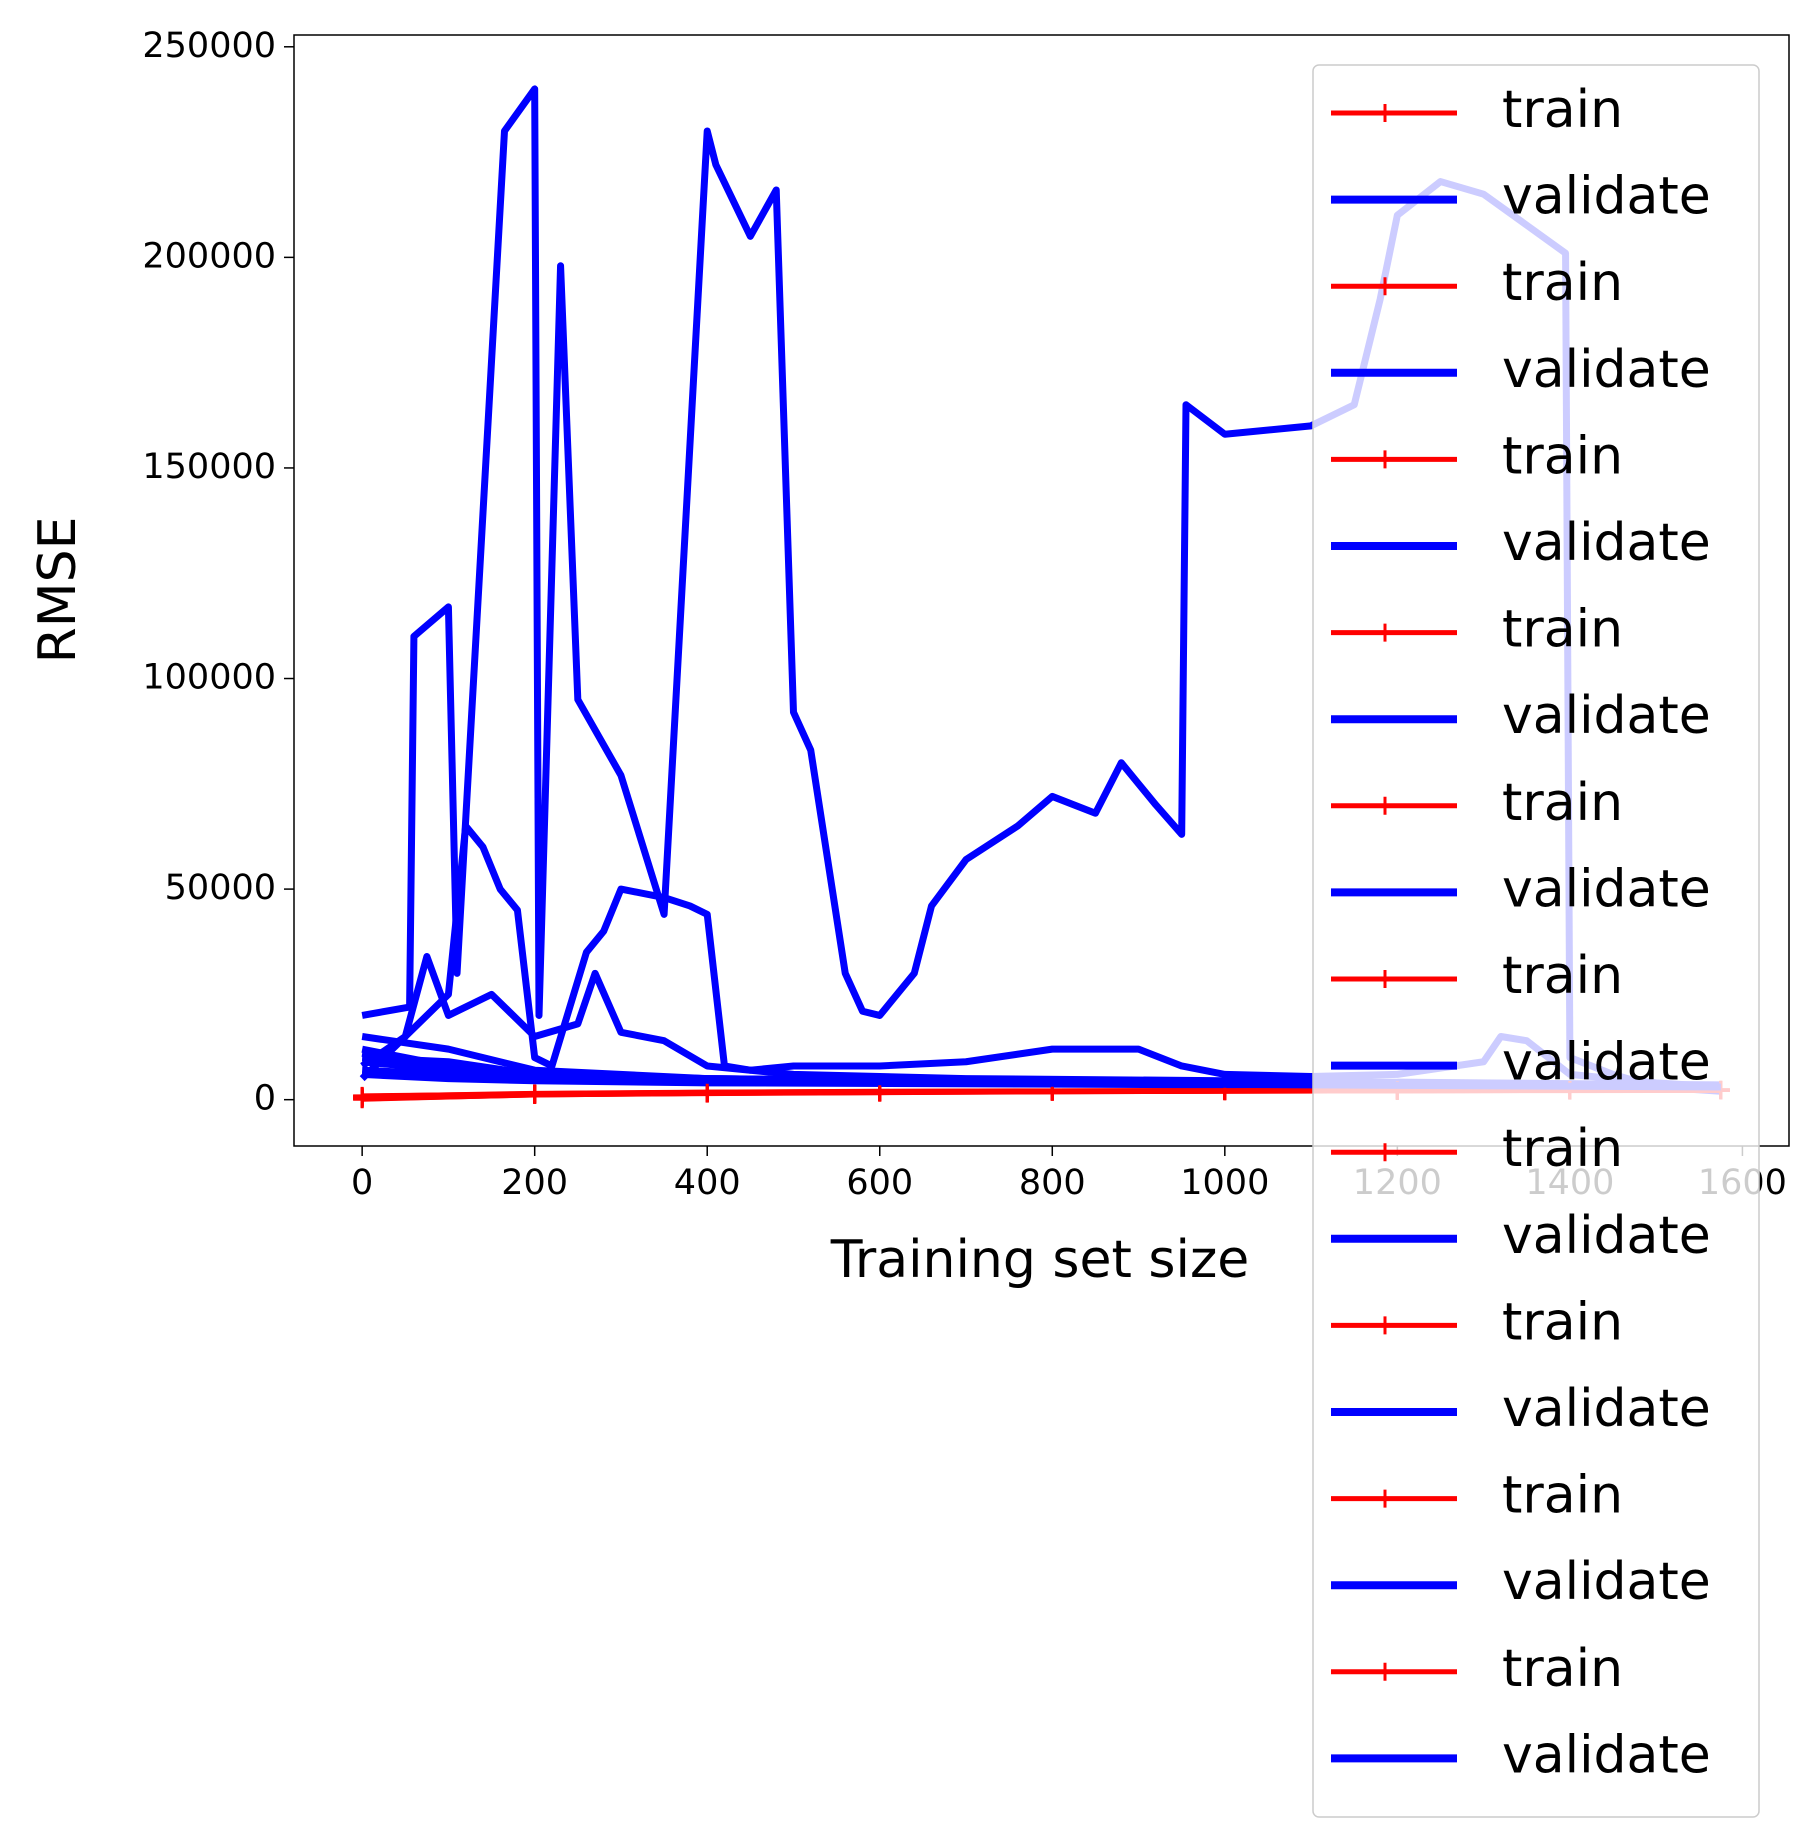 This screenshot has width=1817, height=1834. Describe the element at coordinates (1040, 1260) in the screenshot. I see `x-axis-label: Training set size` at that location.